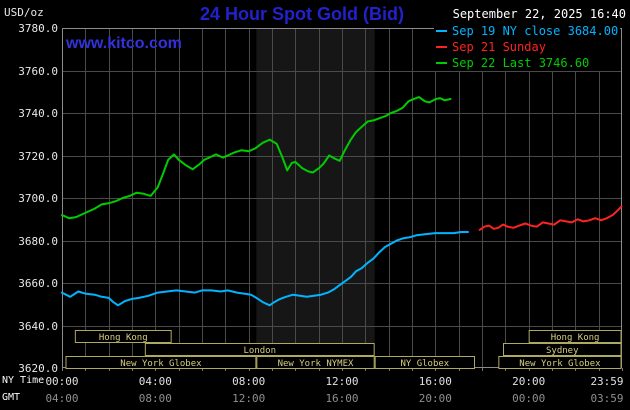 The image size is (630, 410). Describe the element at coordinates (302, 14) in the screenshot. I see `chart-title: 24 Hour Spot Gold (Bid)` at that location.